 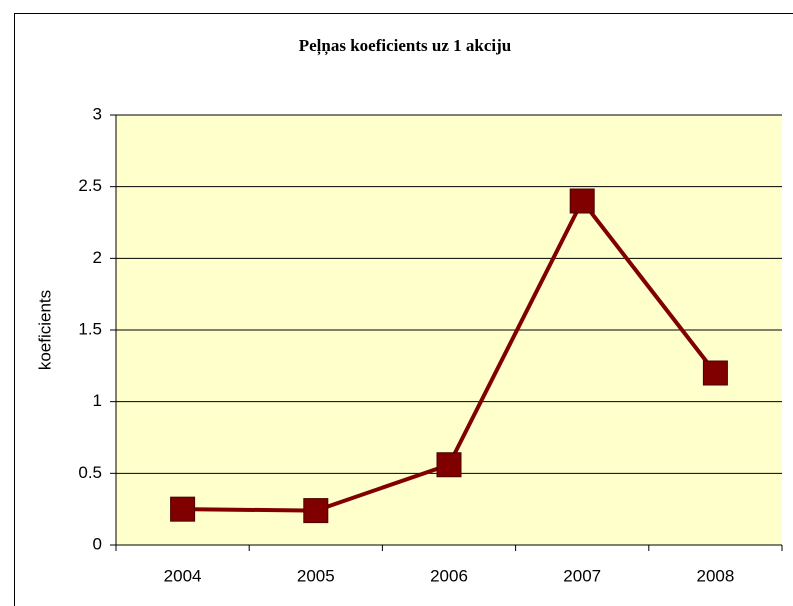 What do you see at coordinates (97, 400) in the screenshot?
I see `y-tick-label: 1` at bounding box center [97, 400].